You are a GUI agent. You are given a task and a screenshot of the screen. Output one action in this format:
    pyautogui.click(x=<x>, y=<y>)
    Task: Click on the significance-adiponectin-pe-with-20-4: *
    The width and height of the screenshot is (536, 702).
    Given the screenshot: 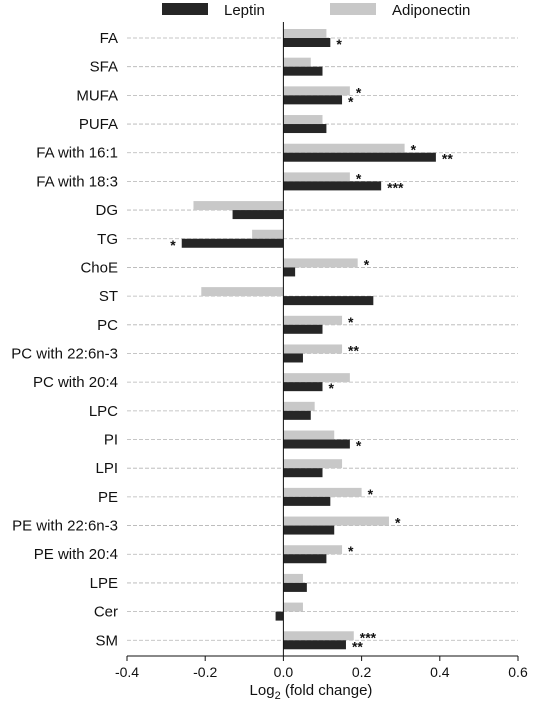 What is the action you would take?
    pyautogui.click(x=351, y=551)
    